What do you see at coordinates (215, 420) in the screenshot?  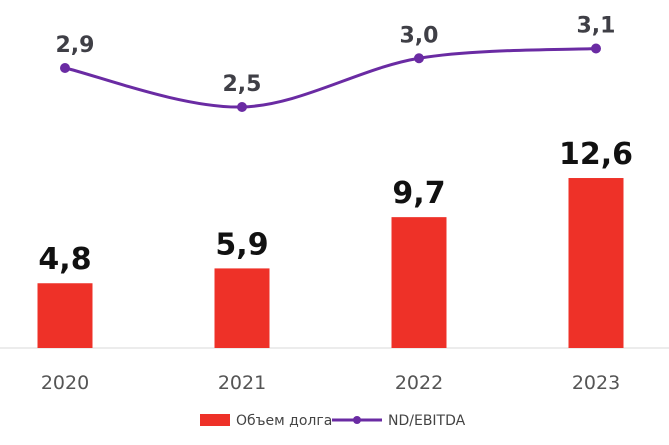 I see `legend-swatch-debt` at bounding box center [215, 420].